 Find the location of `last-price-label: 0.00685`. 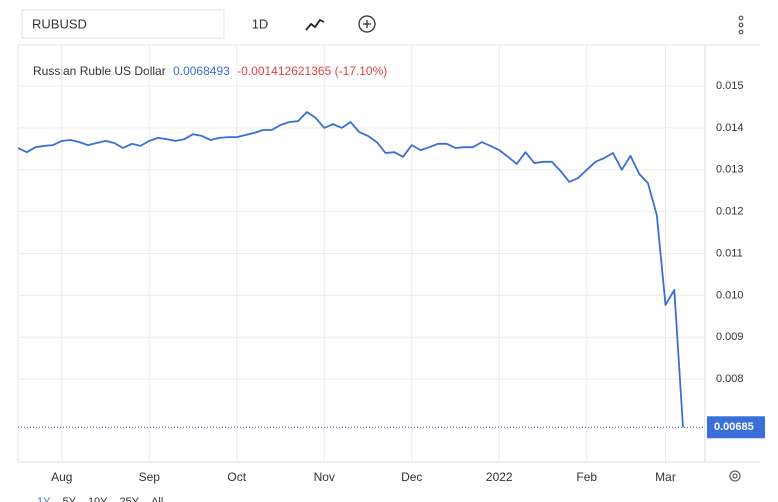

last-price-label: 0.00685 is located at coordinates (734, 427).